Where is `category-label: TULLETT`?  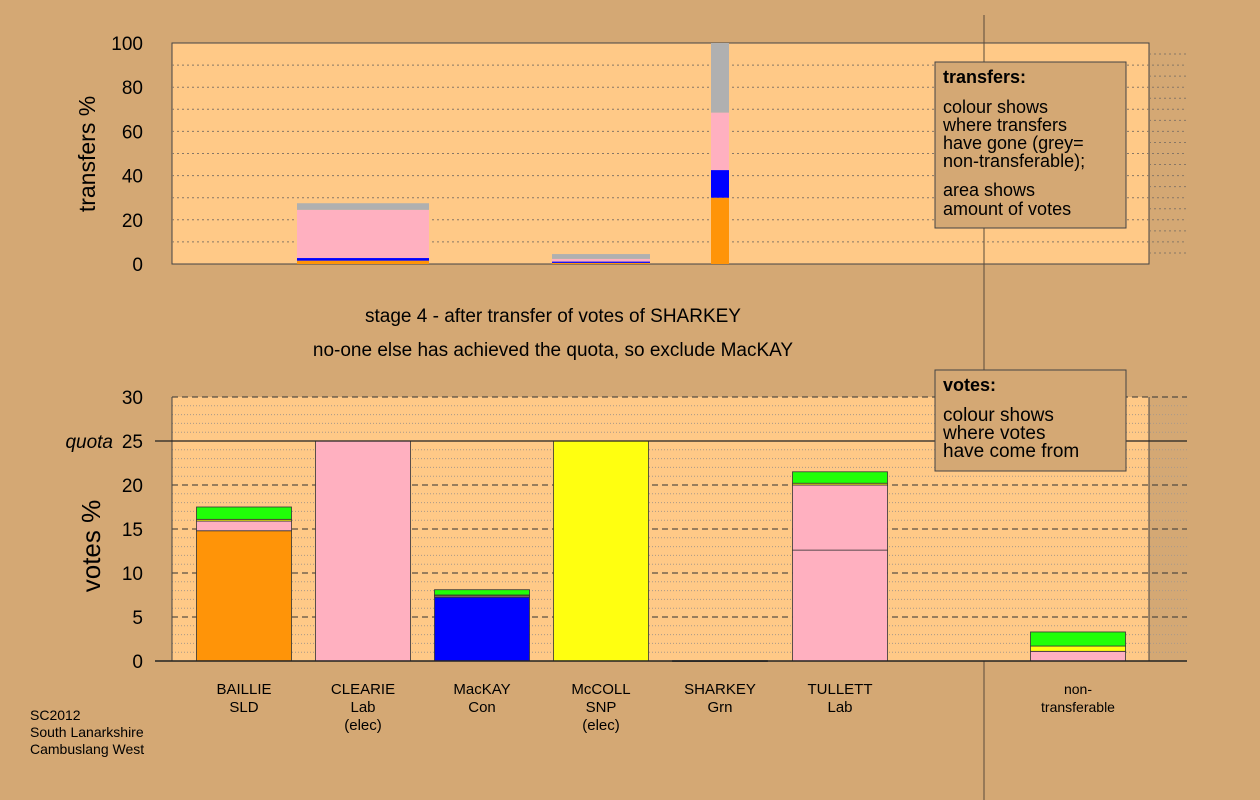 category-label: TULLETT is located at coordinates (839, 689).